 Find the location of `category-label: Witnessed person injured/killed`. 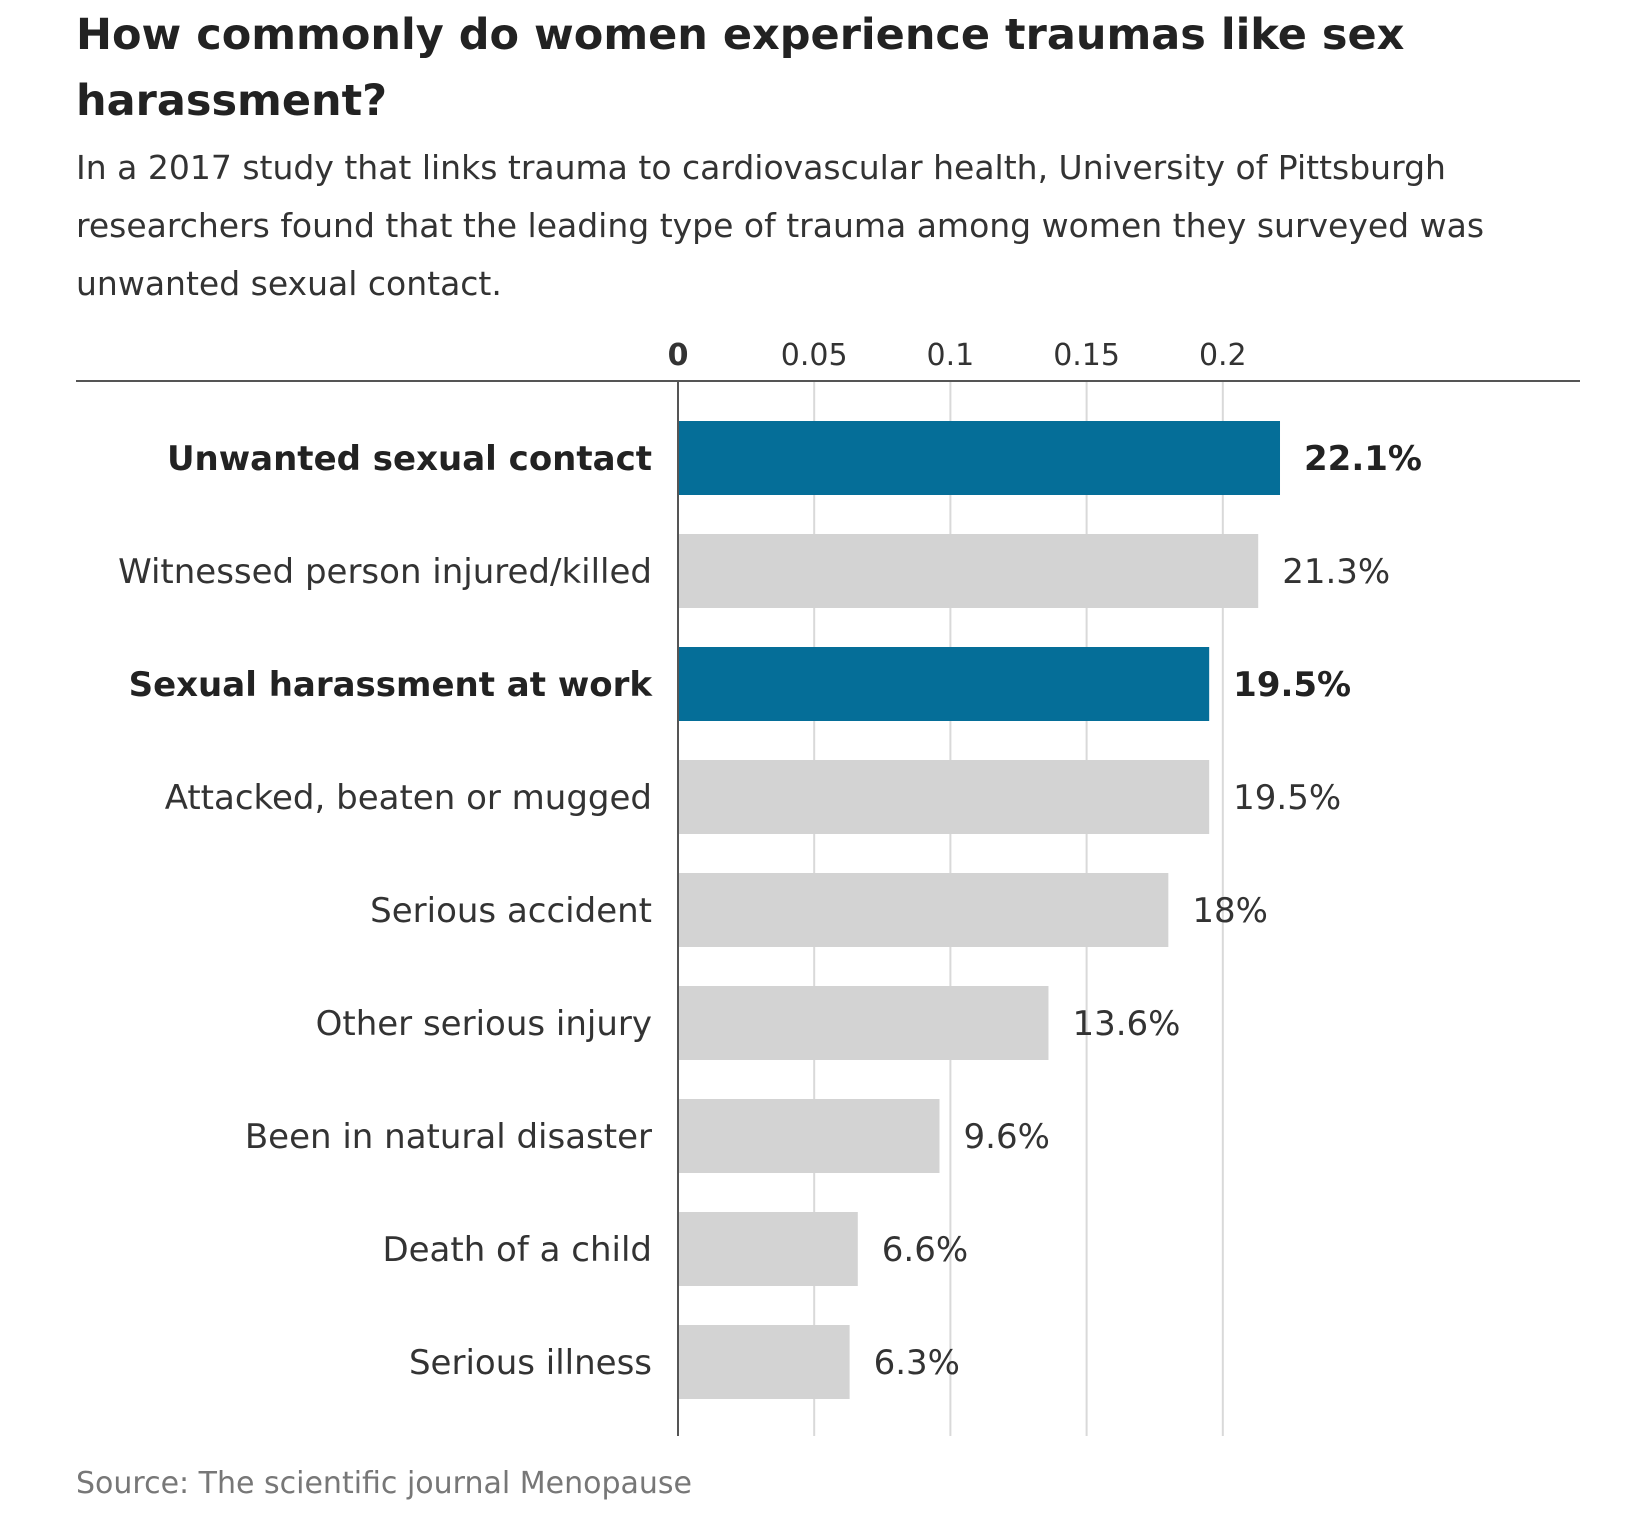

category-label: Witnessed person injured/killed is located at coordinates (385, 572).